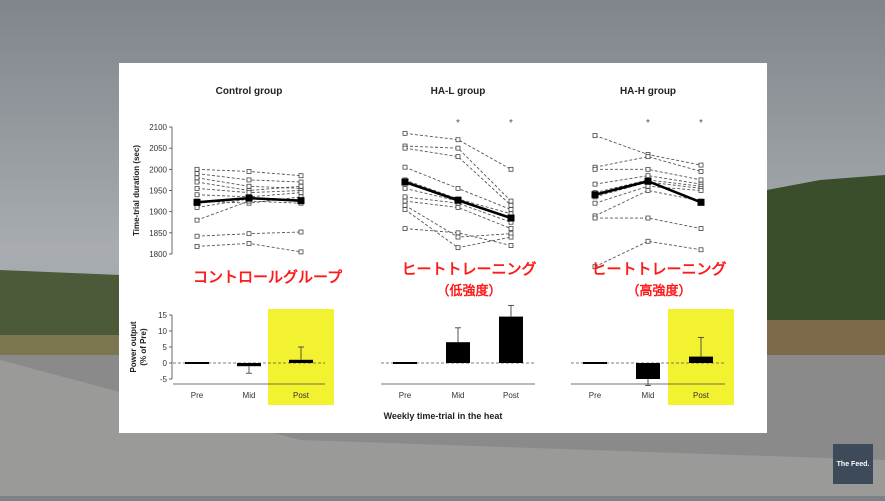 This screenshot has width=885, height=501. I want to click on annotation-control: コントロールグループ, so click(268, 277).